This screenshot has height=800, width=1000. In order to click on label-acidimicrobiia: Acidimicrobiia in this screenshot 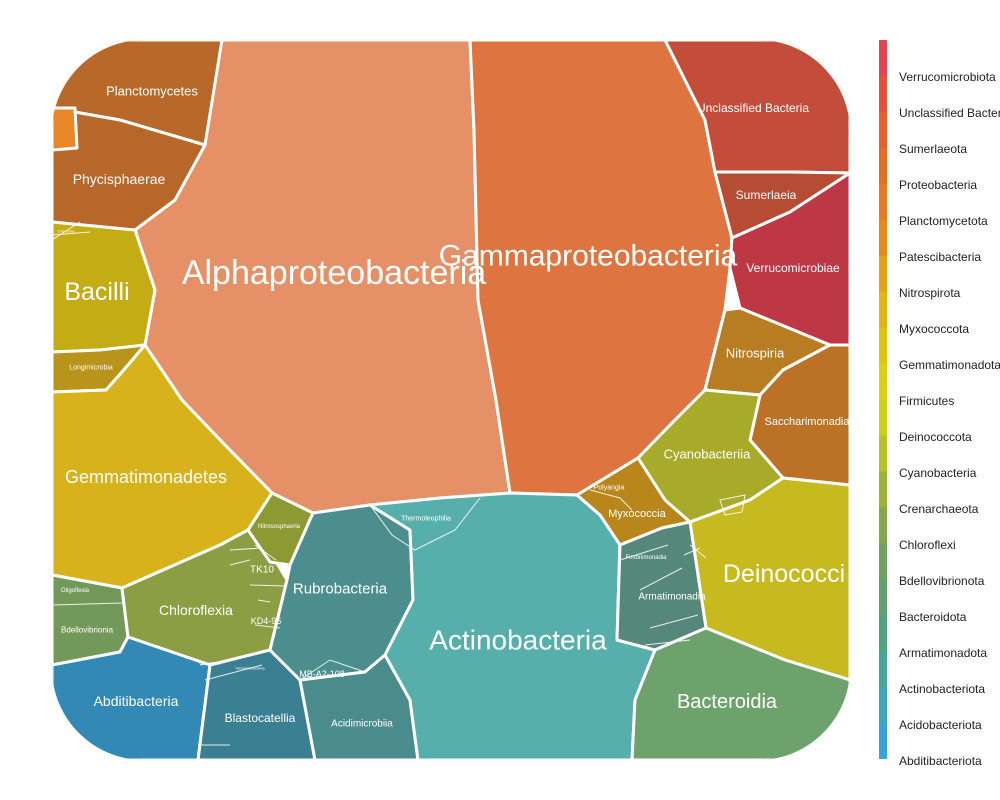, I will do `click(362, 724)`.